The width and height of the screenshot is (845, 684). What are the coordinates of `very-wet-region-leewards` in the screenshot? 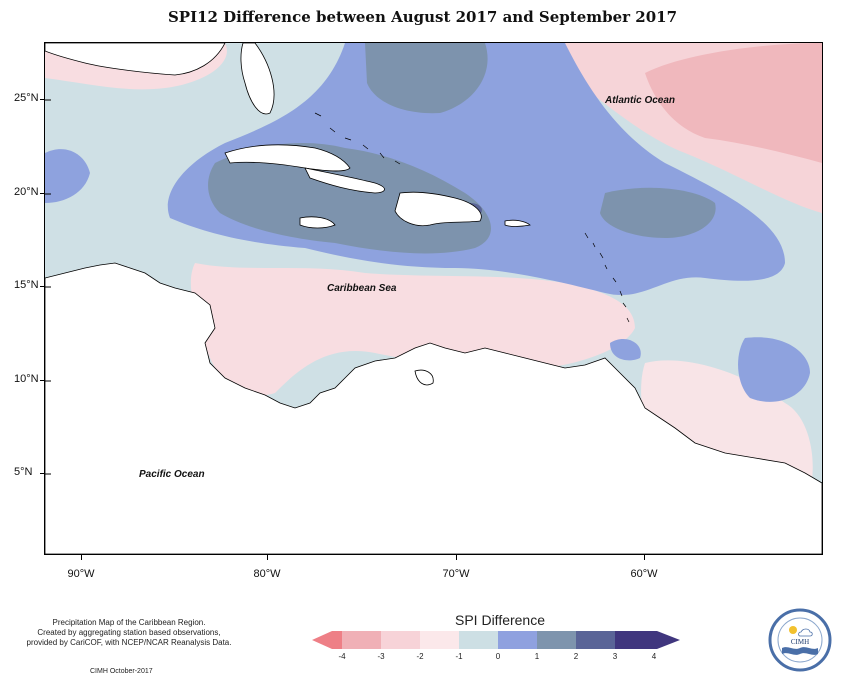 It's located at (658, 212).